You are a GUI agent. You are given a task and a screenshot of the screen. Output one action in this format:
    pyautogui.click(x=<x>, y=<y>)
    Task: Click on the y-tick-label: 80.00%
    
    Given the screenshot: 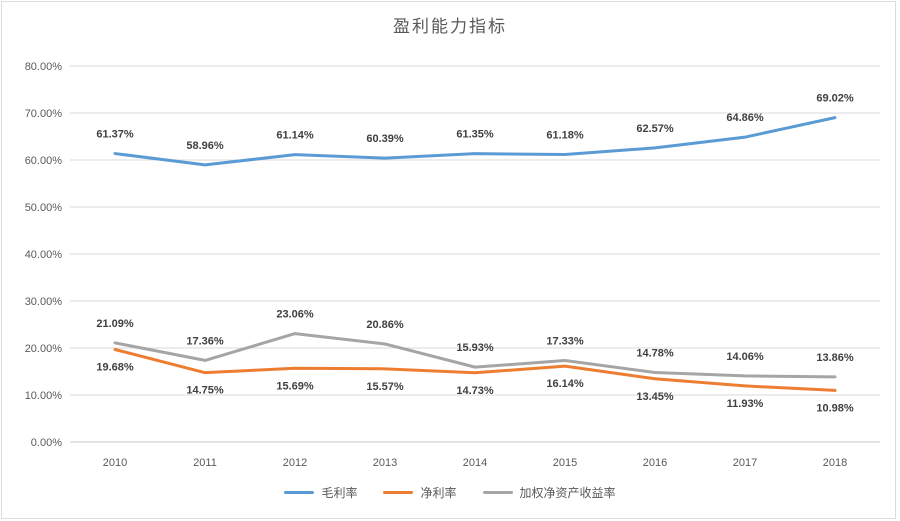 What is the action you would take?
    pyautogui.click(x=44, y=67)
    